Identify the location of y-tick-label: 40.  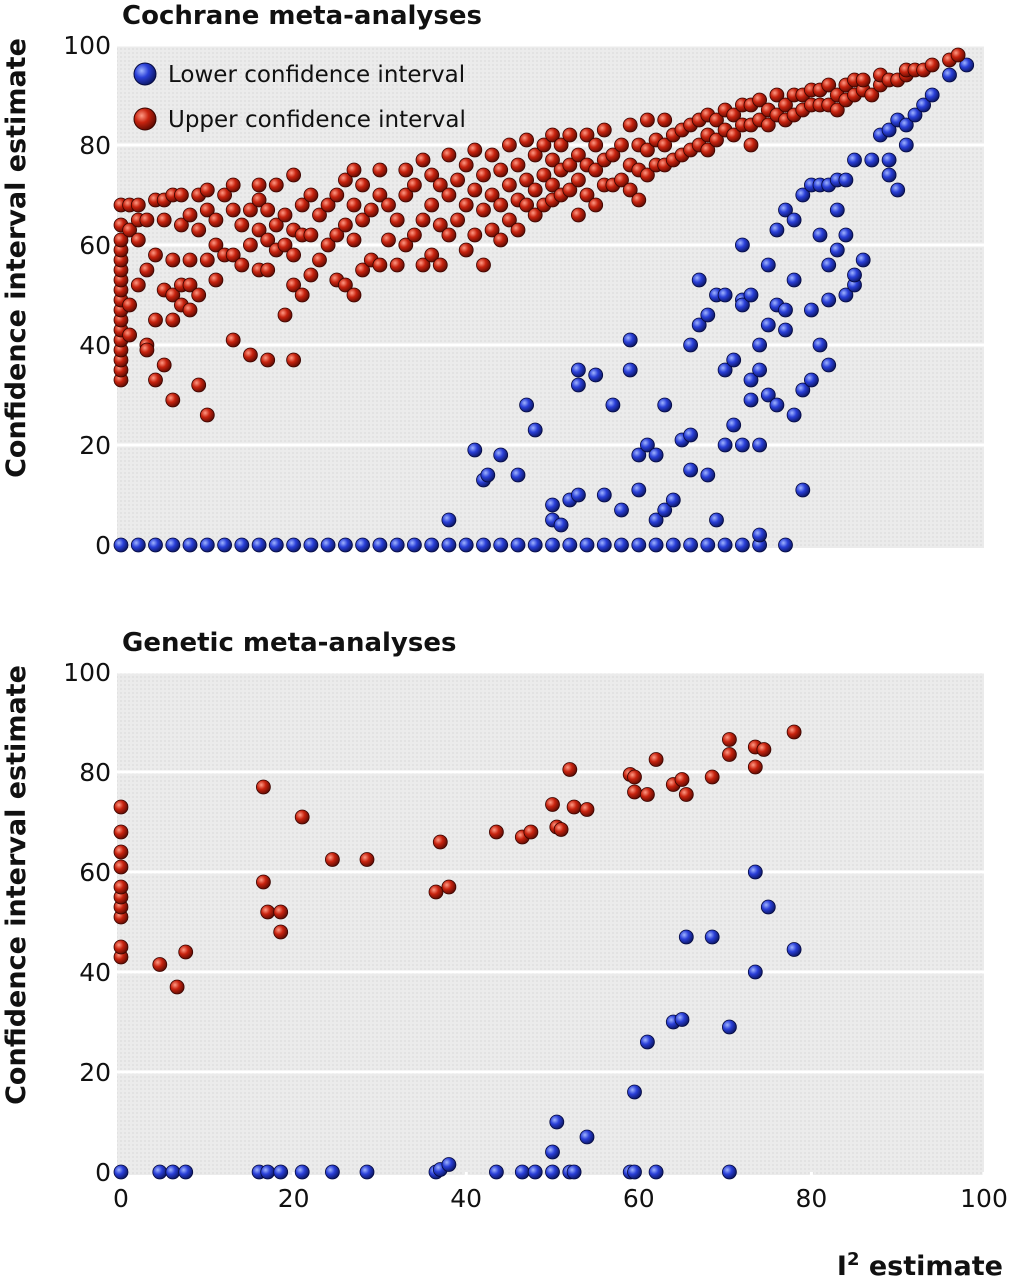
(95, 345).